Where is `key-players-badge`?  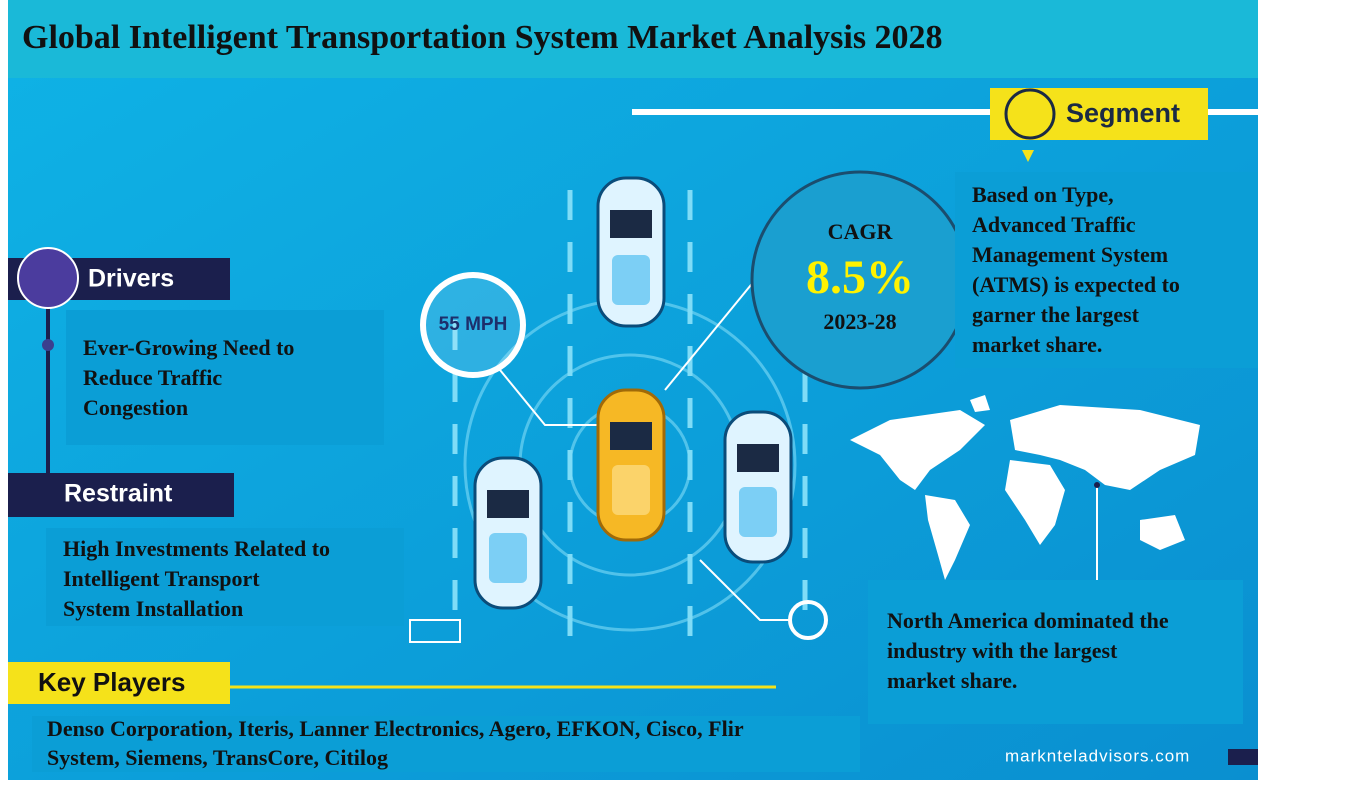
key-players-badge is located at coordinates (119, 683).